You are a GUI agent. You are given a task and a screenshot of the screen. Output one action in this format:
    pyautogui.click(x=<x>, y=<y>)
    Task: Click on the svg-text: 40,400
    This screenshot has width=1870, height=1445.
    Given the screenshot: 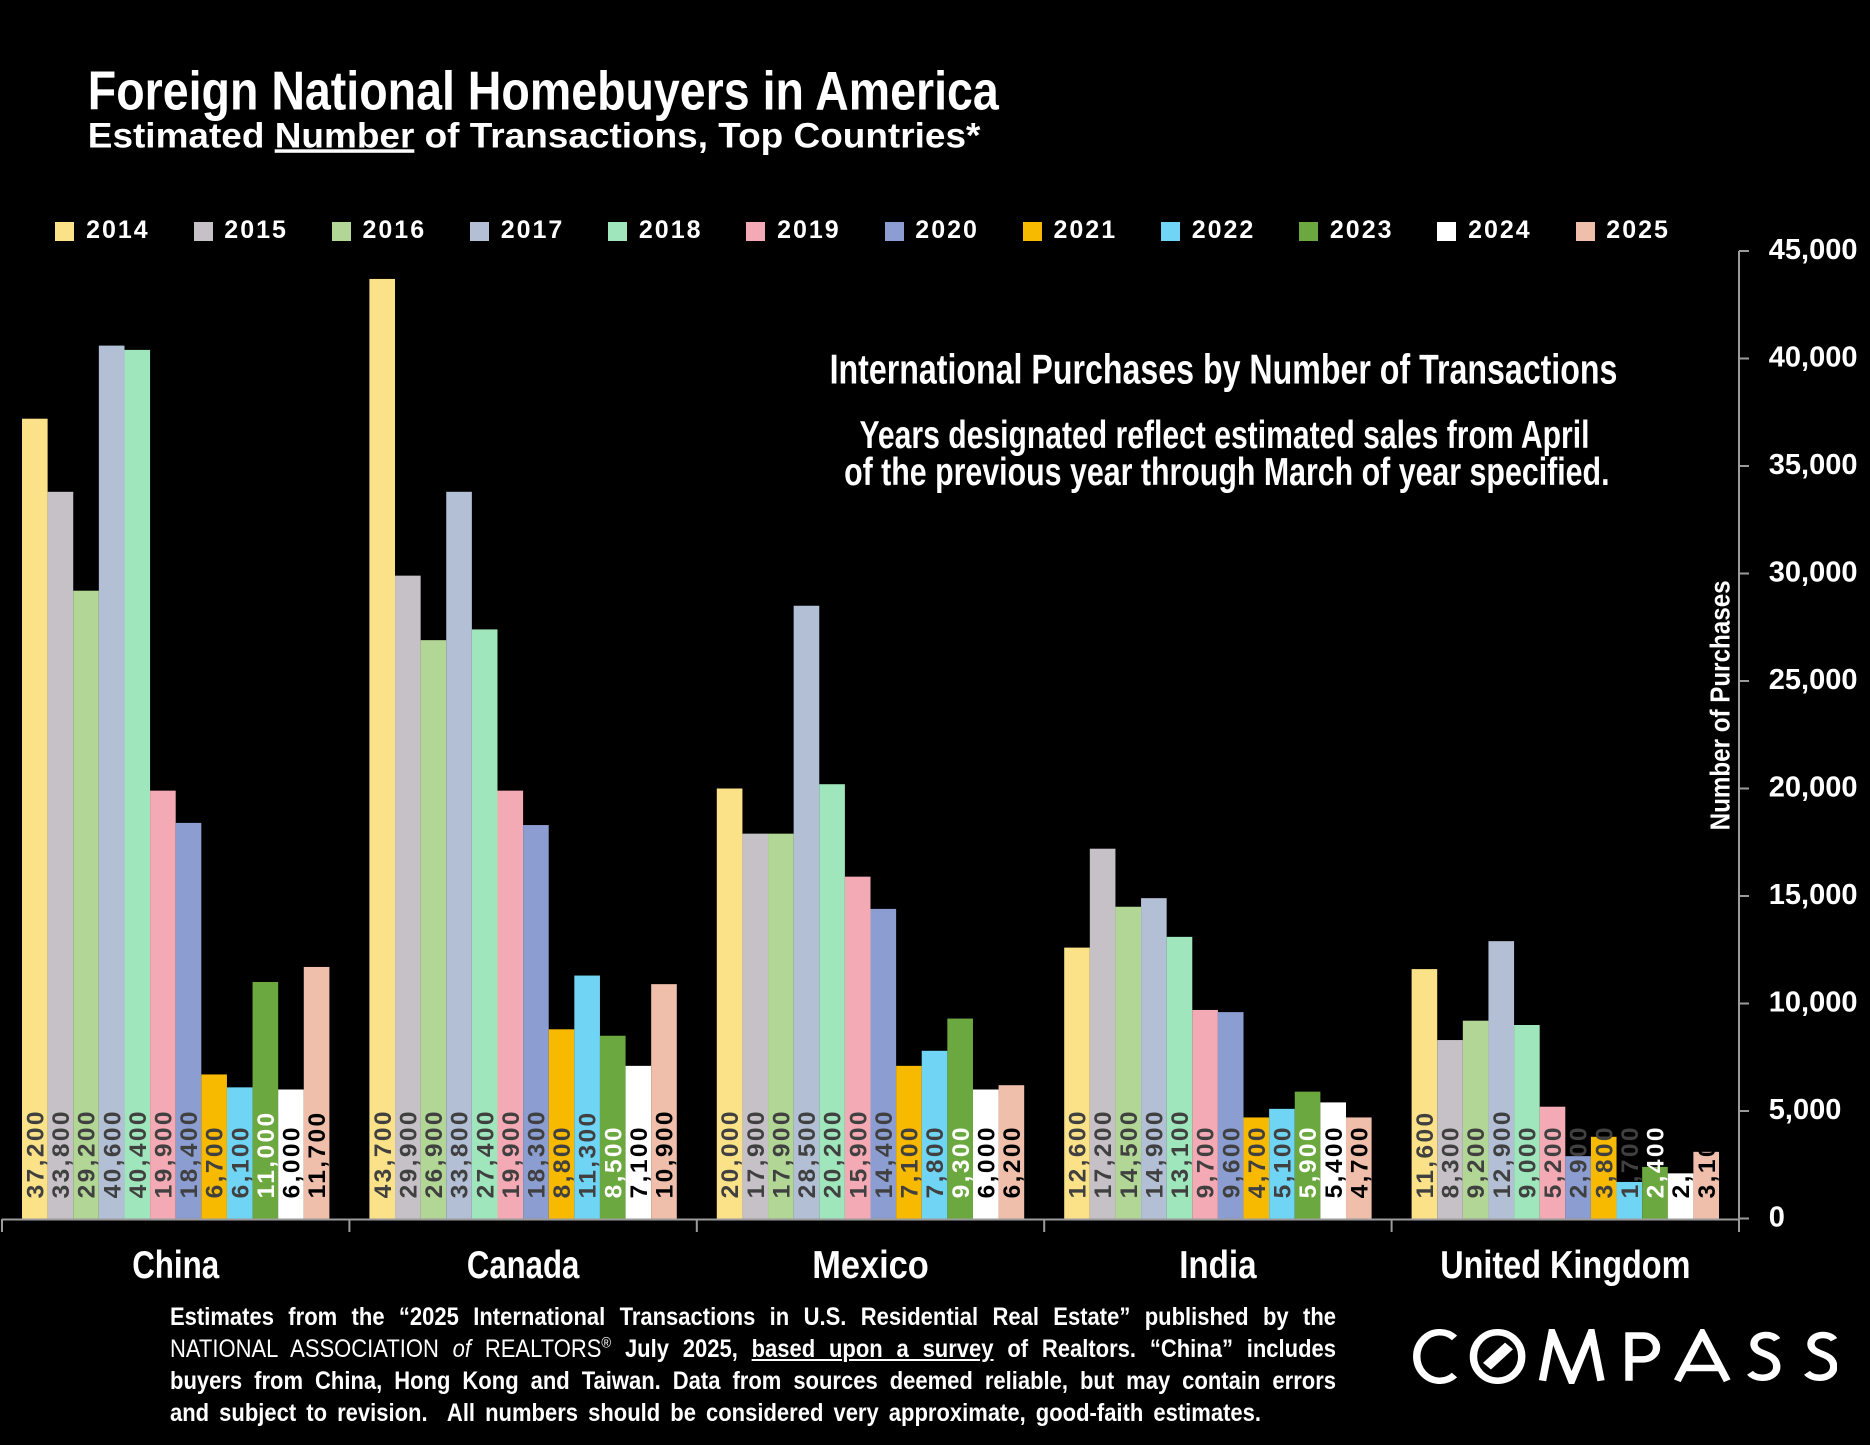 What is the action you would take?
    pyautogui.click(x=138, y=1153)
    